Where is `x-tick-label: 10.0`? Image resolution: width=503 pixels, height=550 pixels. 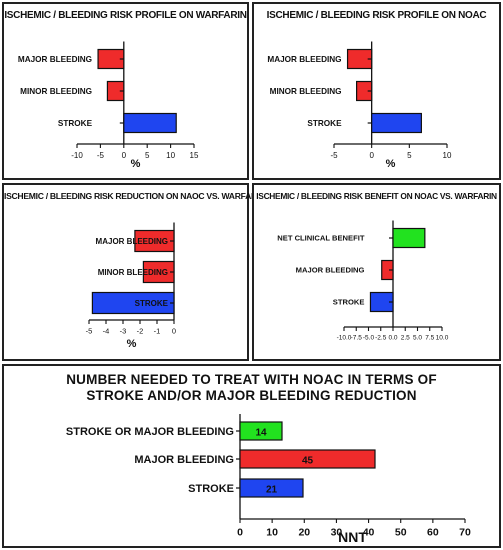
x-tick-label: 10.0 is located at coordinates (442, 338).